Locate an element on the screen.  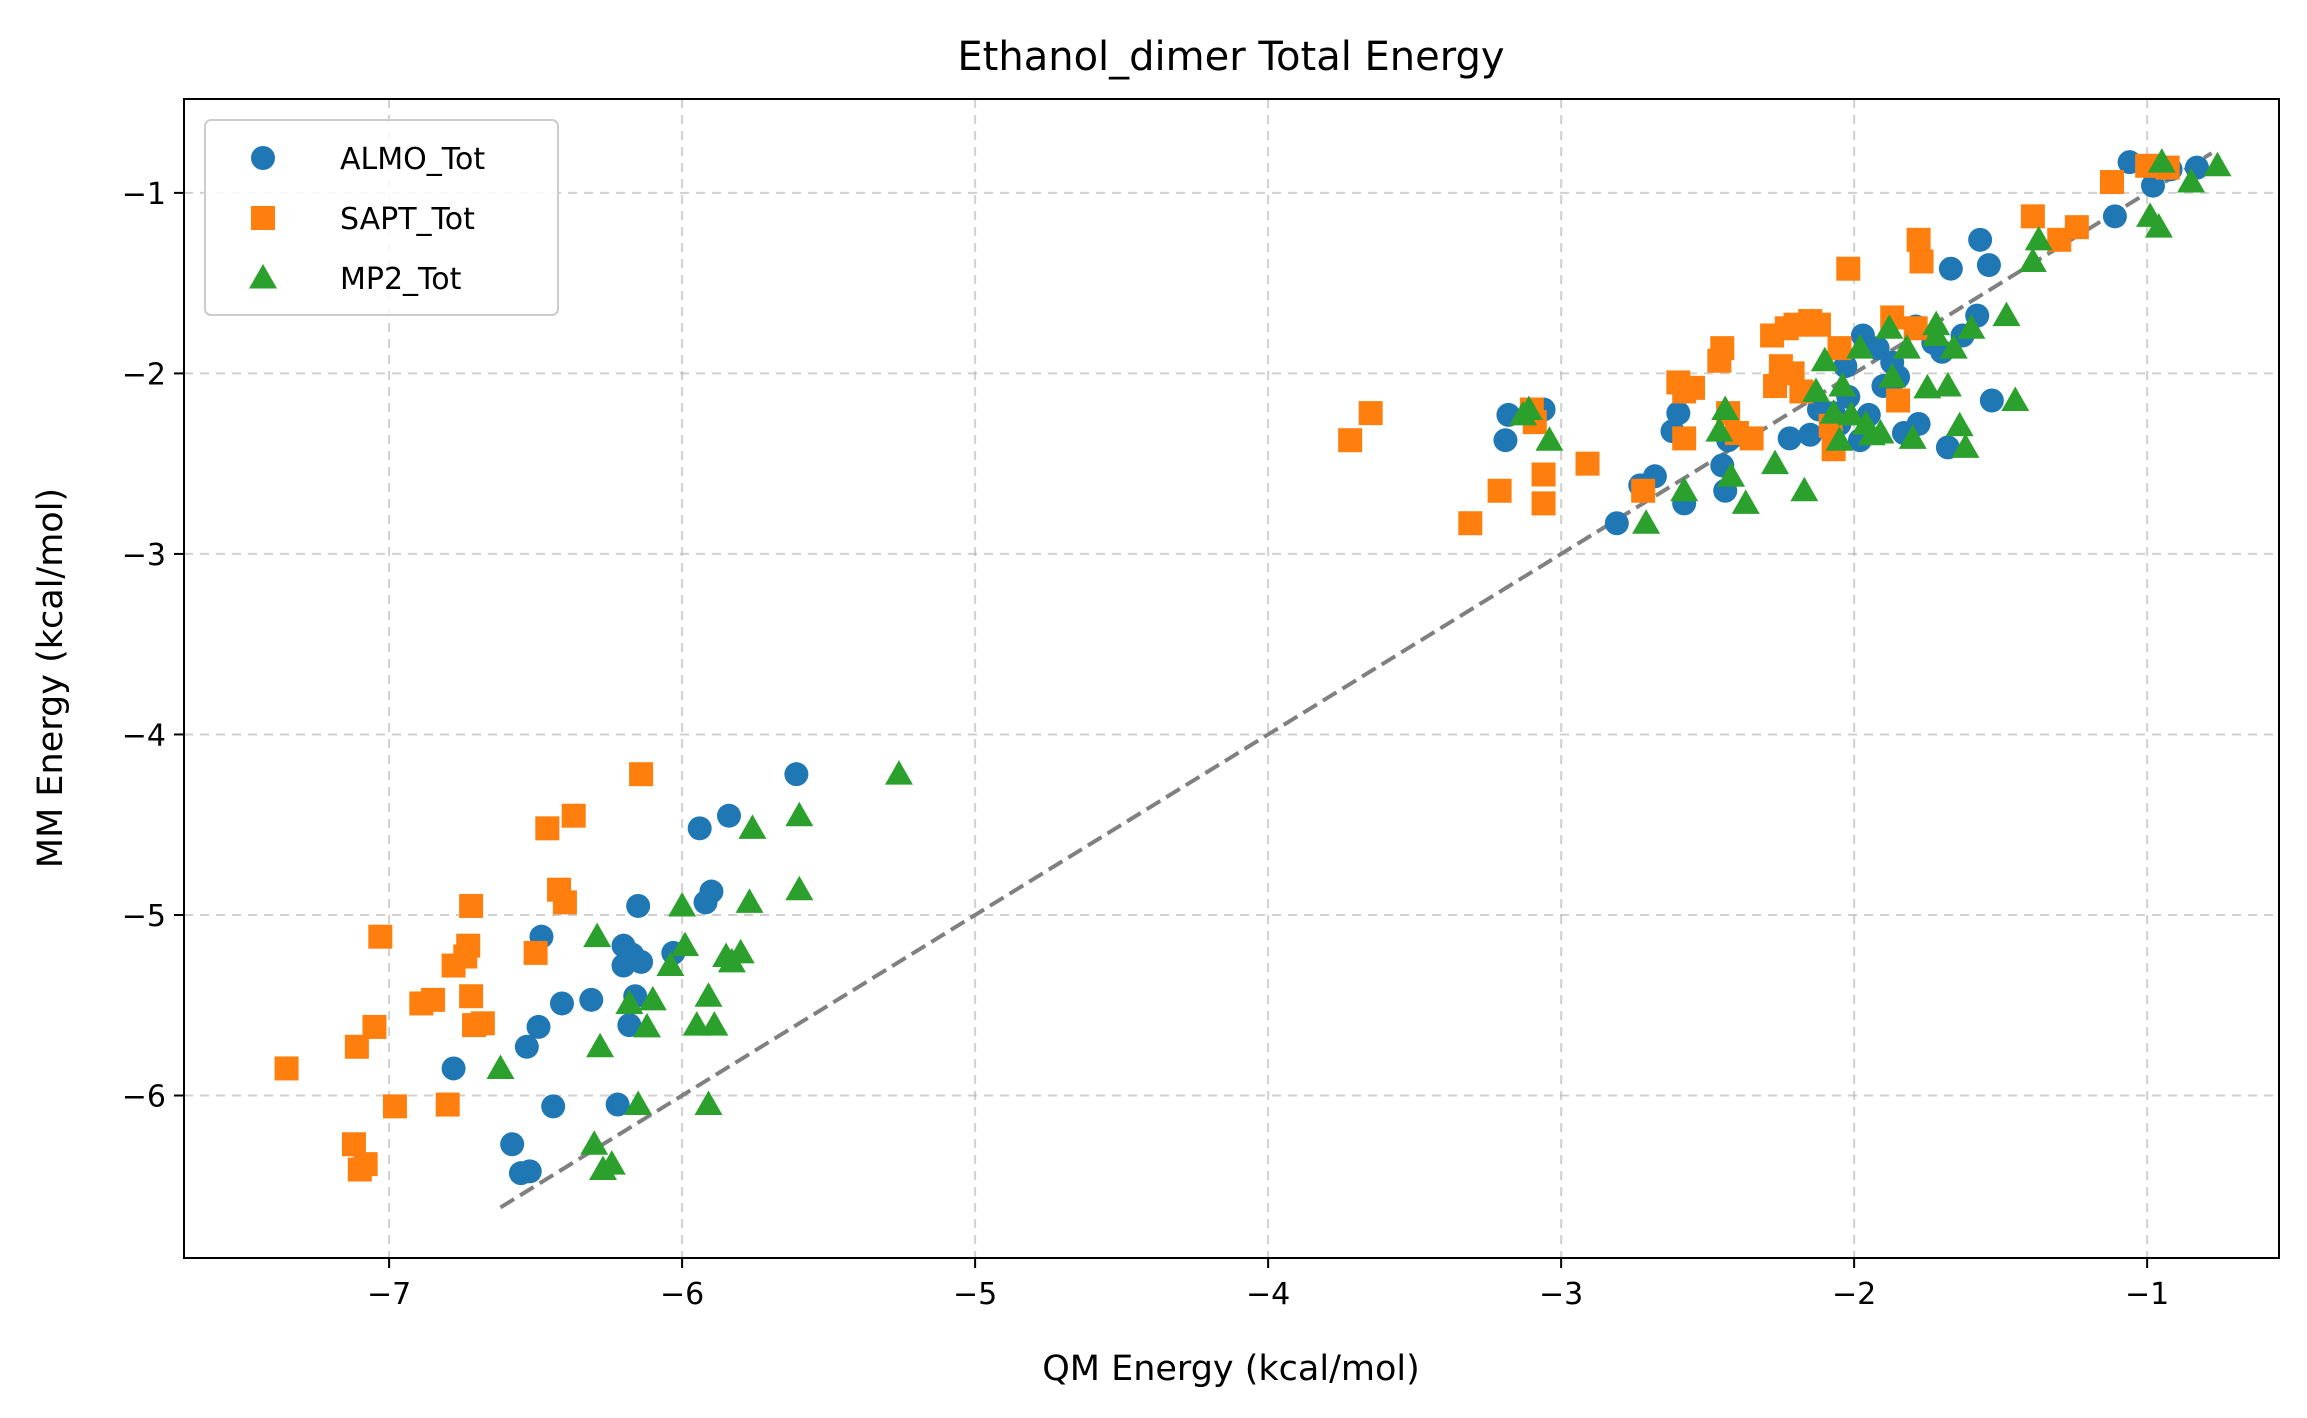
x-tick-label: −3 is located at coordinates (1561, 1294).